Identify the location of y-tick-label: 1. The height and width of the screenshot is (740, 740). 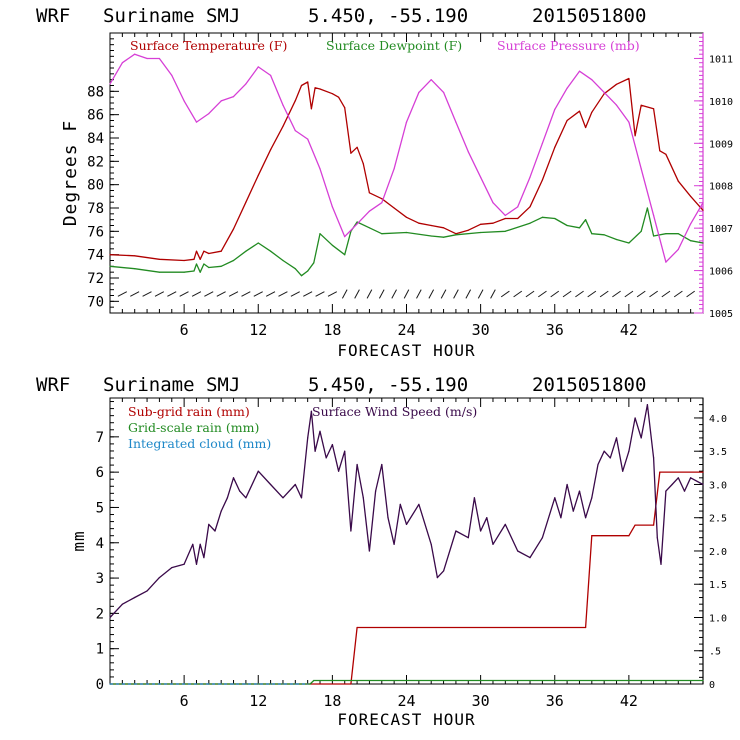
(100, 650).